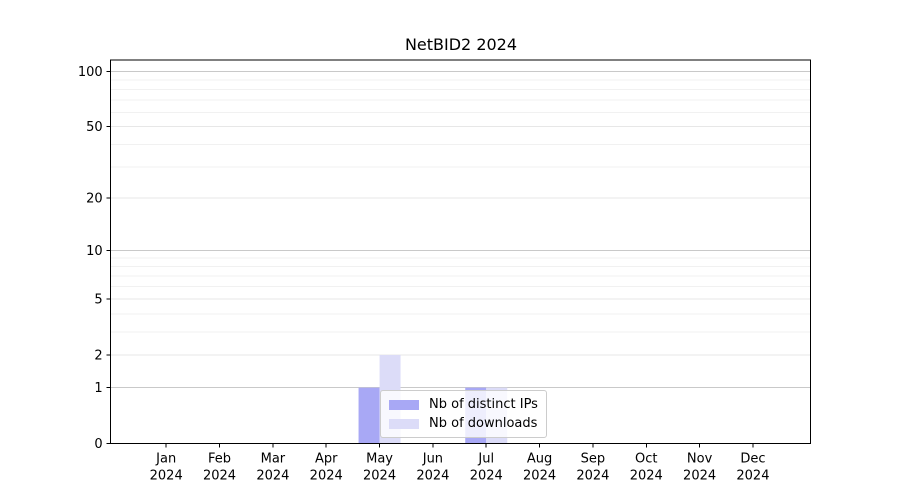 The width and height of the screenshot is (900, 500). I want to click on legend-swatch-downloads, so click(404, 423).